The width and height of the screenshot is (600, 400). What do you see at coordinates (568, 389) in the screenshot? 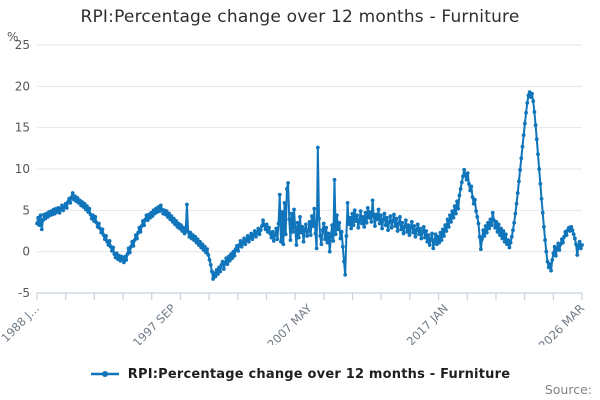
I see `source-label: Source:` at bounding box center [568, 389].